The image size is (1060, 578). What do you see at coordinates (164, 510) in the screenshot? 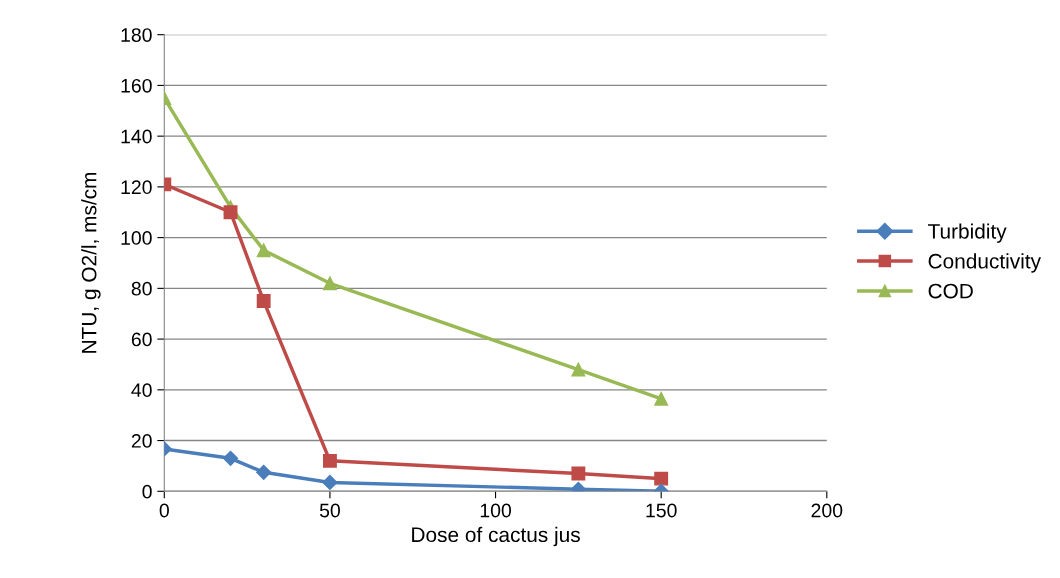
I see `x-tick-label: 0` at bounding box center [164, 510].